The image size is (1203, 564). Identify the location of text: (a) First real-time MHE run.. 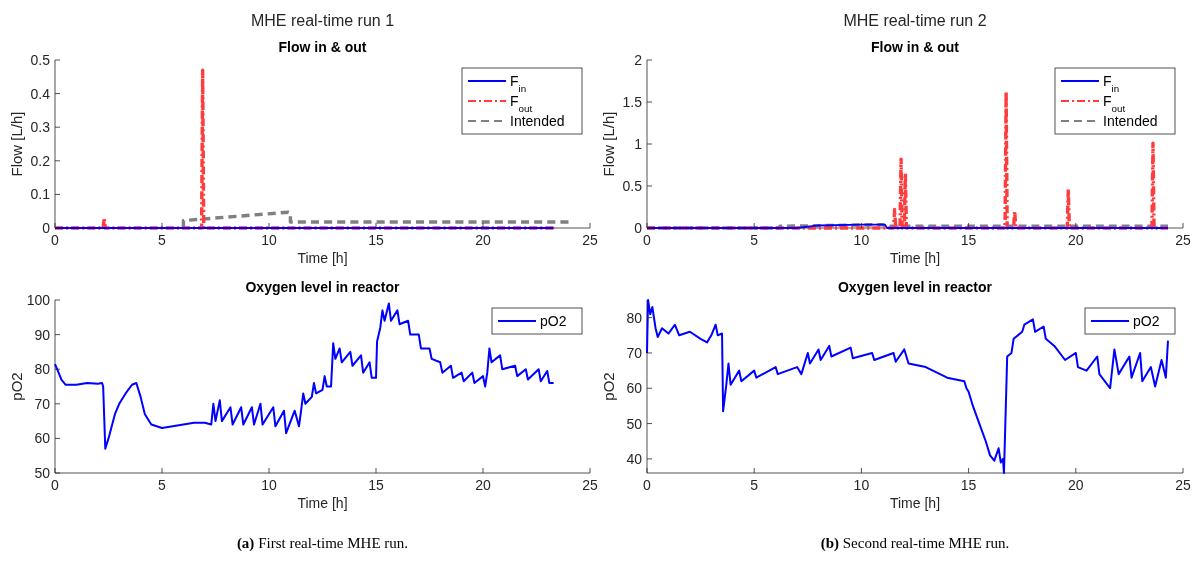
(322, 543).